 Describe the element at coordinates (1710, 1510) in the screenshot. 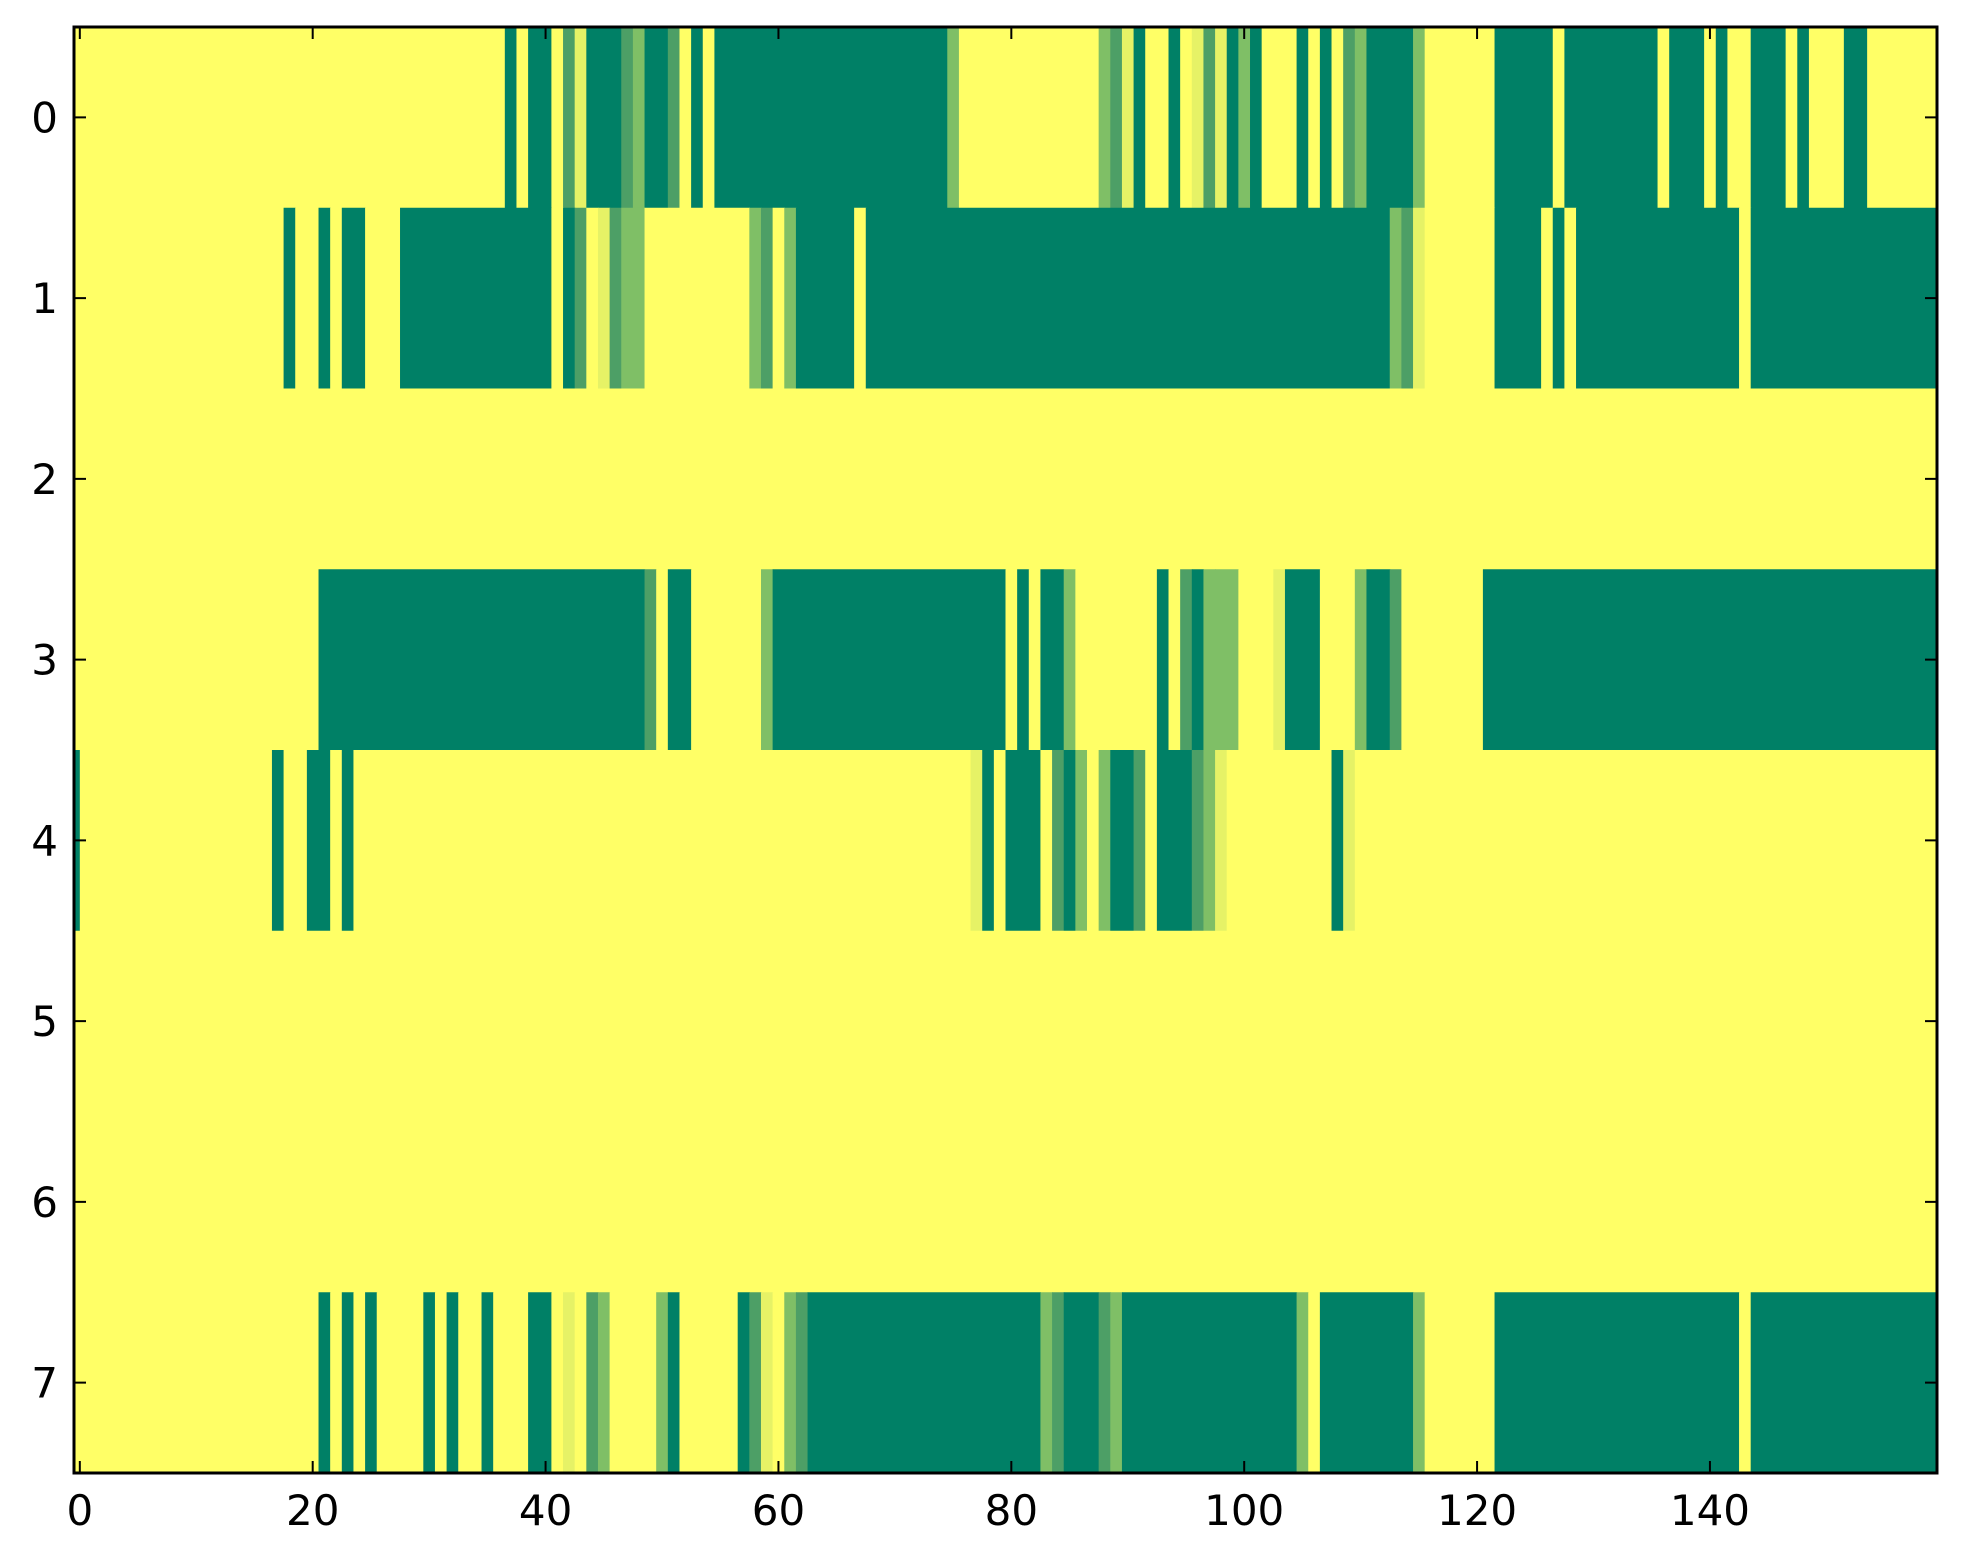

I see `x-tick-label: 140` at that location.